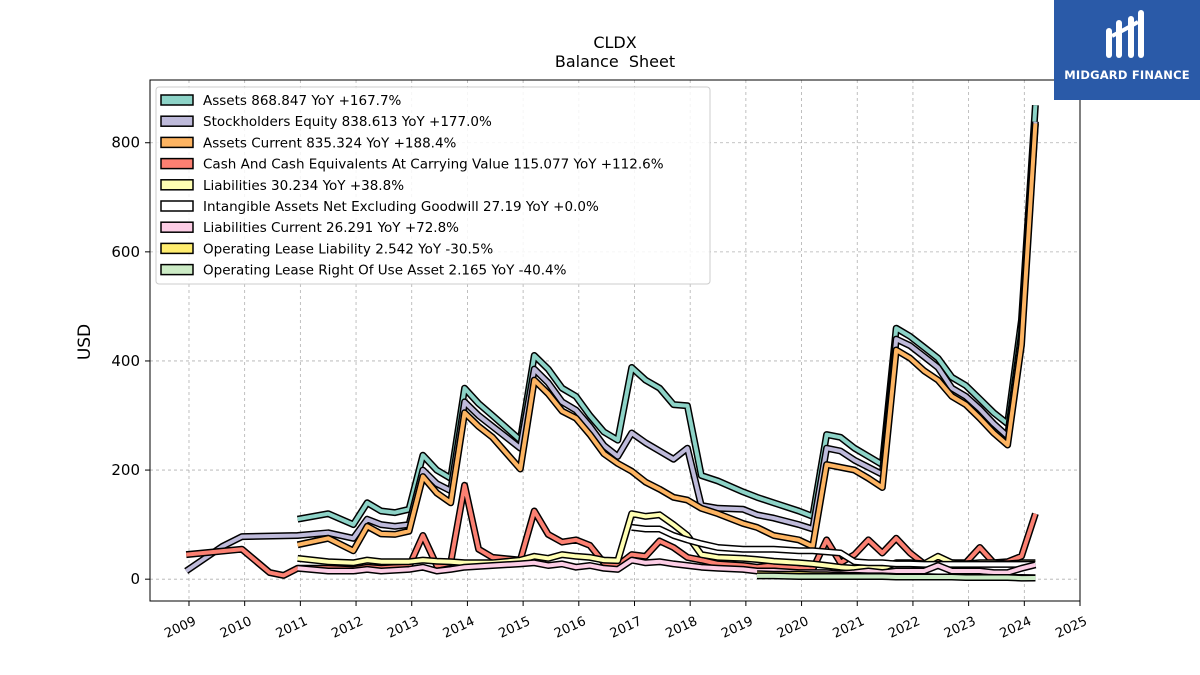  What do you see at coordinates (330, 143) in the screenshot?
I see `legend-entry: Assets Current 835.324 YoY +188.4%` at bounding box center [330, 143].